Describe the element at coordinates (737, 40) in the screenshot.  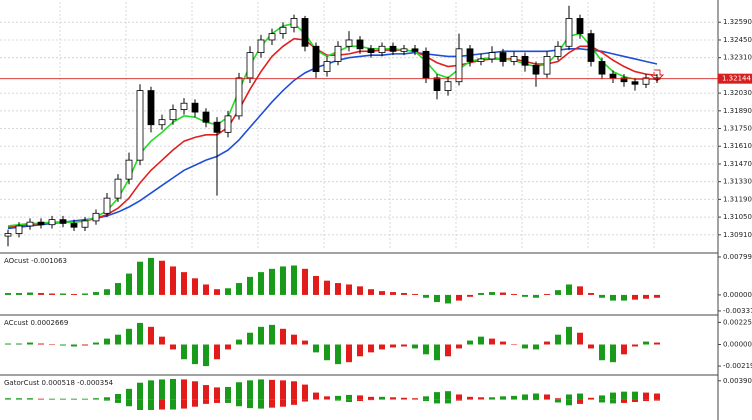
I see `y-tick-label: 1.32450` at that location.